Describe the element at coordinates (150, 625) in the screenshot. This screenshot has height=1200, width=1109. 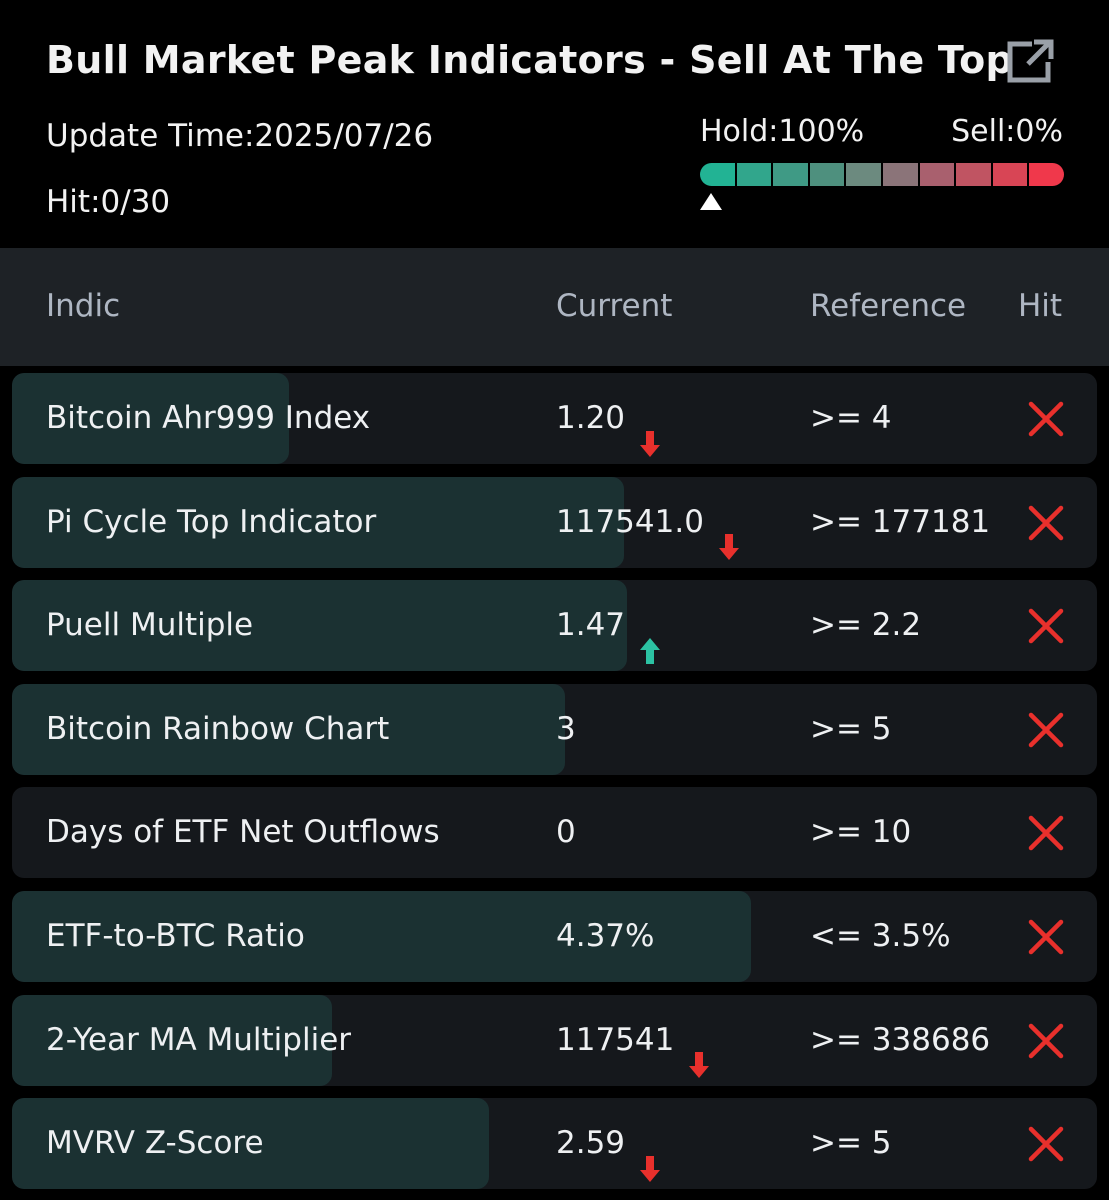
I see `indicator-name: Puell Multiple` at that location.